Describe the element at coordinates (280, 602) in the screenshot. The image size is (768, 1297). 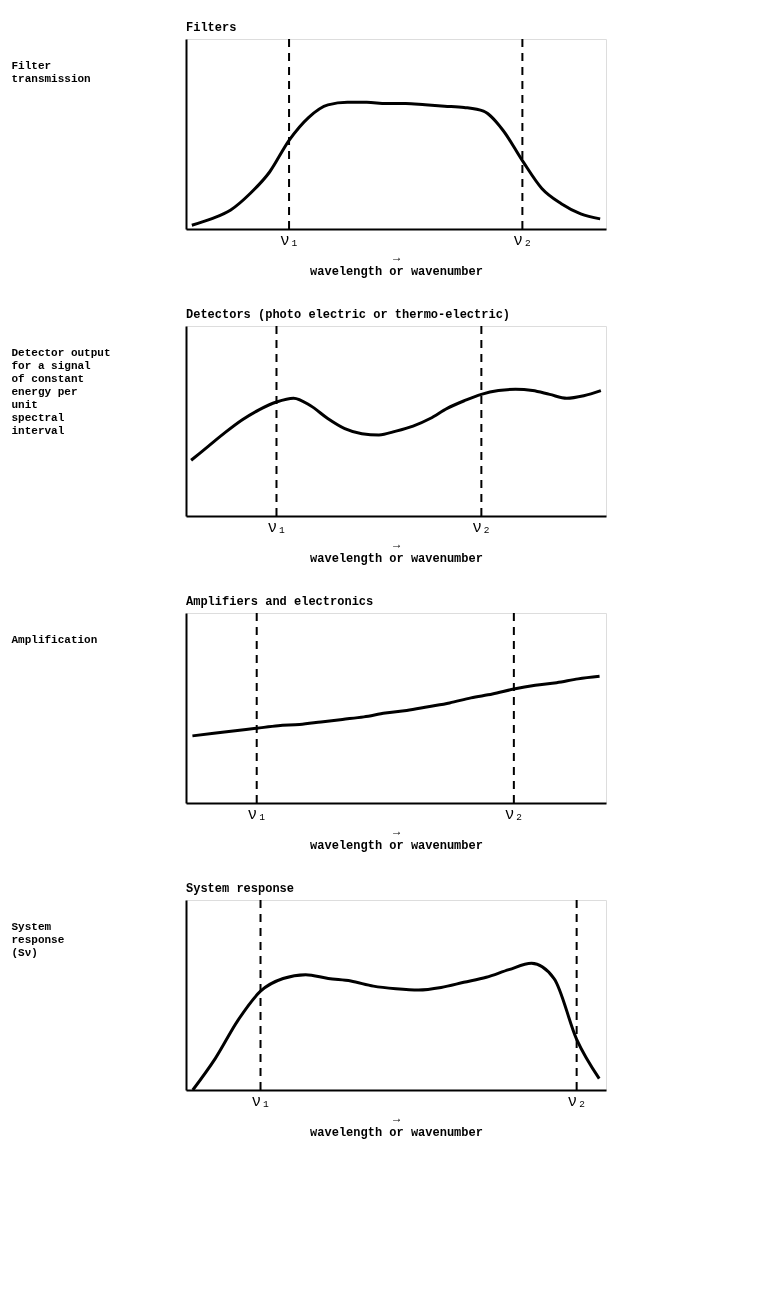
I see `chart-title: Amplifiers and electronics` at that location.